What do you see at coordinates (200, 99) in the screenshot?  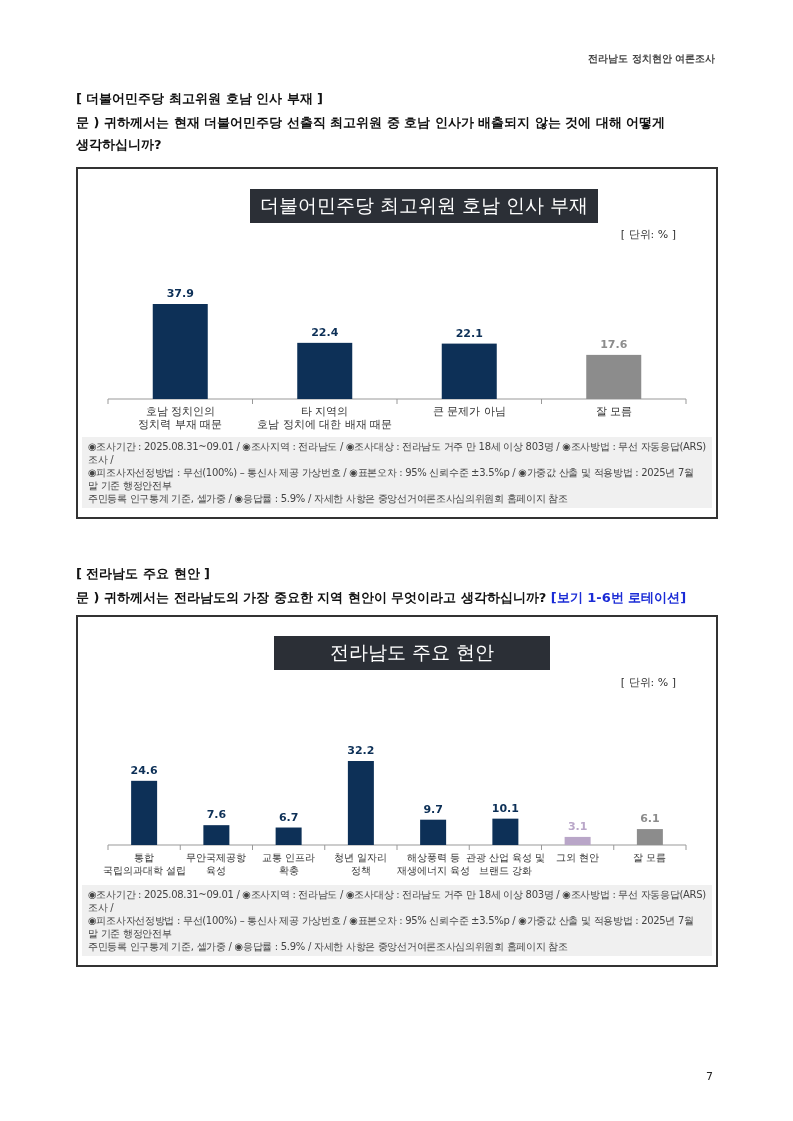 I see `text: [ 더불어민주당 최고위원 호남 인사 부재 ]` at bounding box center [200, 99].